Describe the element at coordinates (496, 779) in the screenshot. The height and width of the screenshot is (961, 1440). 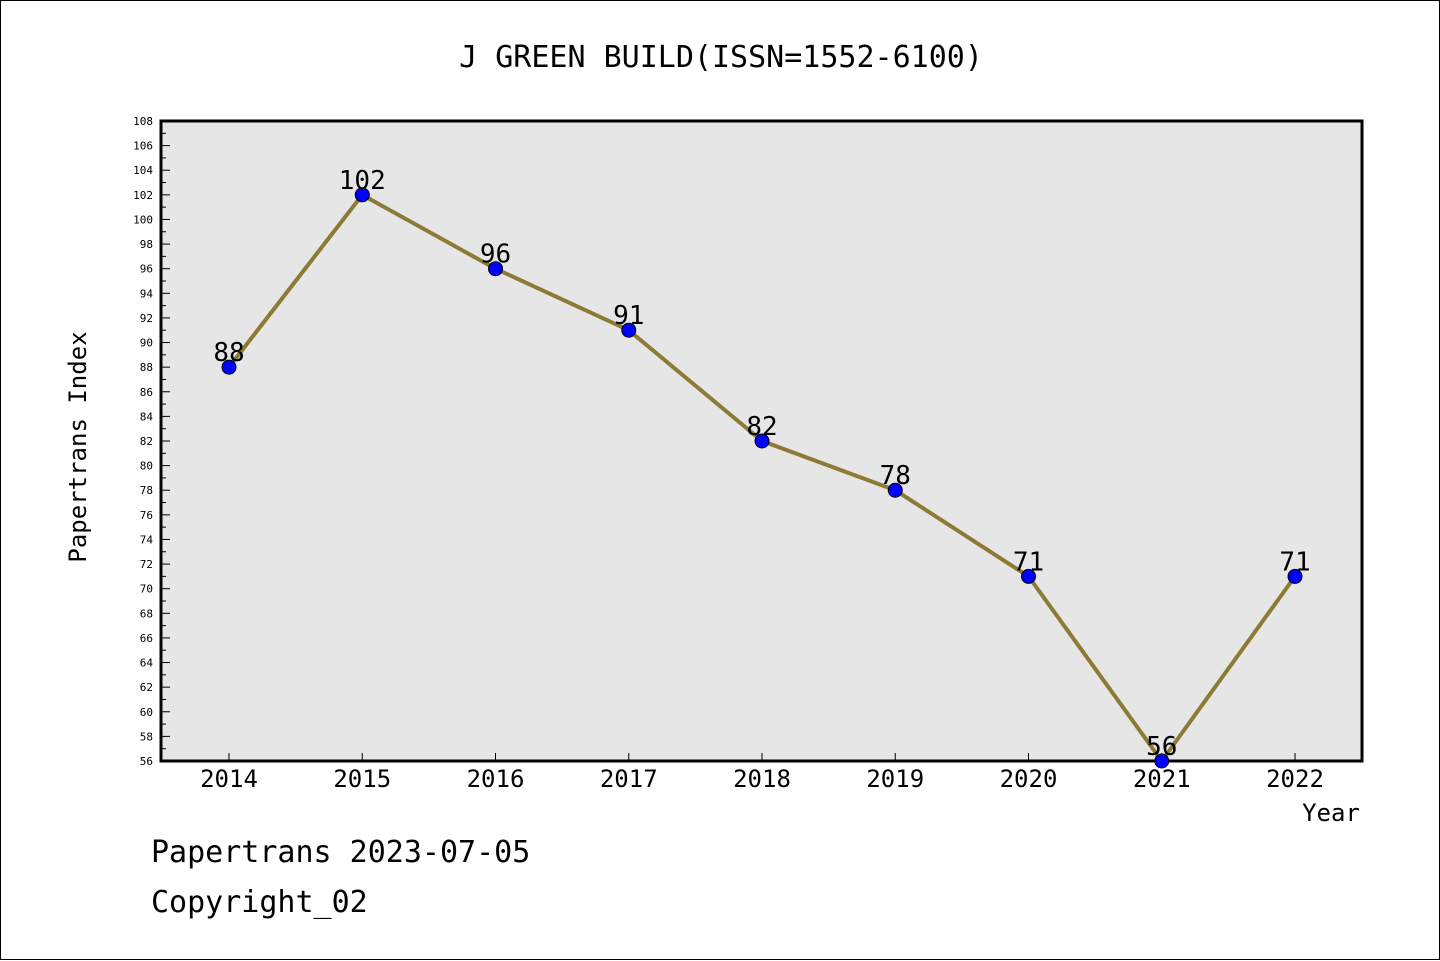
I see `x-tick-label: 2016` at that location.